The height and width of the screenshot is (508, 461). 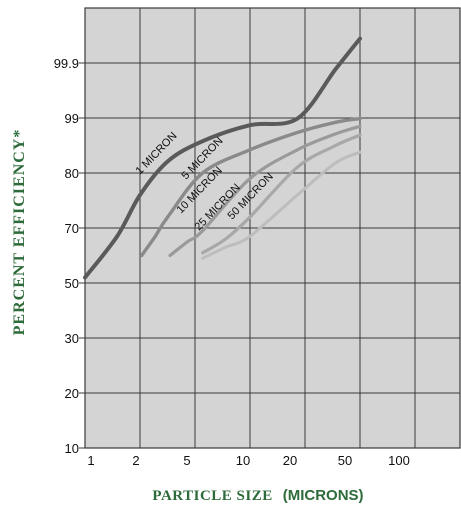 What do you see at coordinates (72, 448) in the screenshot?
I see `y-tick-label: 10` at bounding box center [72, 448].